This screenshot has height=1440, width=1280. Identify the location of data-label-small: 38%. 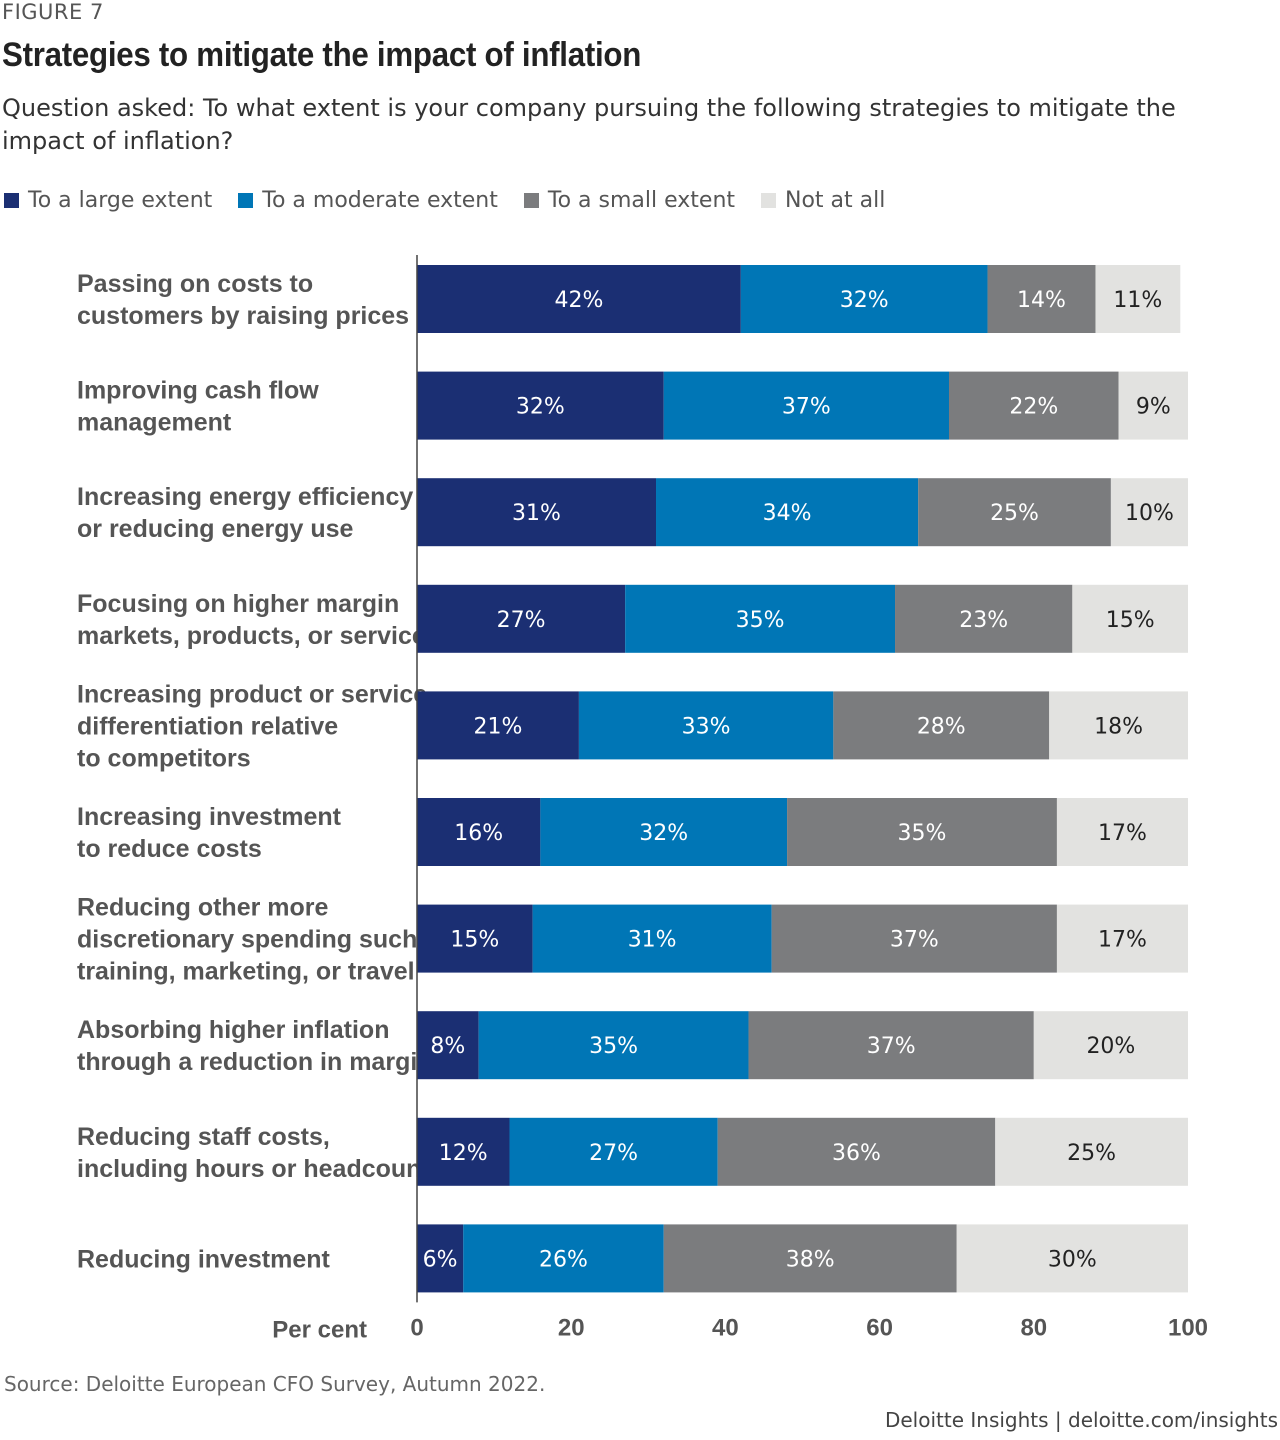
(810, 1259).